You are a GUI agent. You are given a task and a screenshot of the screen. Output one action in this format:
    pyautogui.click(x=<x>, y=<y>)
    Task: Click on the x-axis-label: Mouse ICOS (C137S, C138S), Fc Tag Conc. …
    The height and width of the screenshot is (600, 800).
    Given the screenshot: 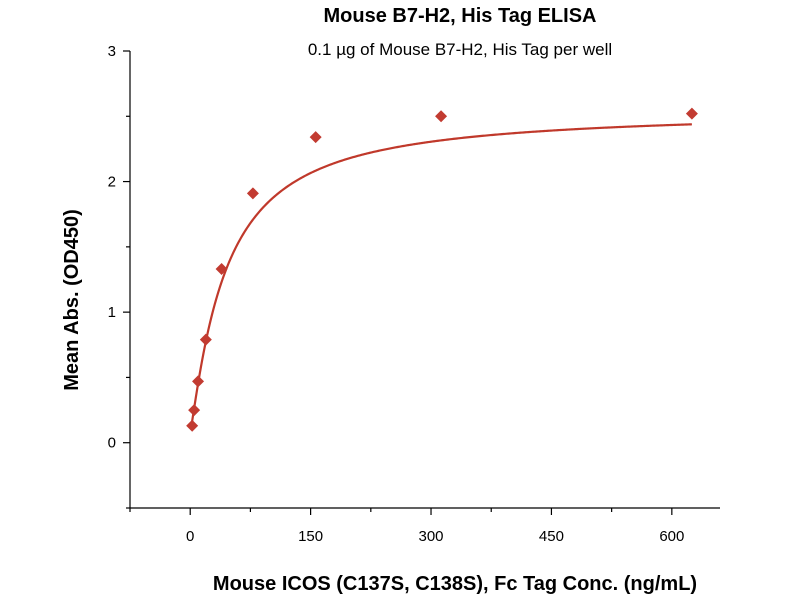 What is the action you would take?
    pyautogui.click(x=455, y=584)
    